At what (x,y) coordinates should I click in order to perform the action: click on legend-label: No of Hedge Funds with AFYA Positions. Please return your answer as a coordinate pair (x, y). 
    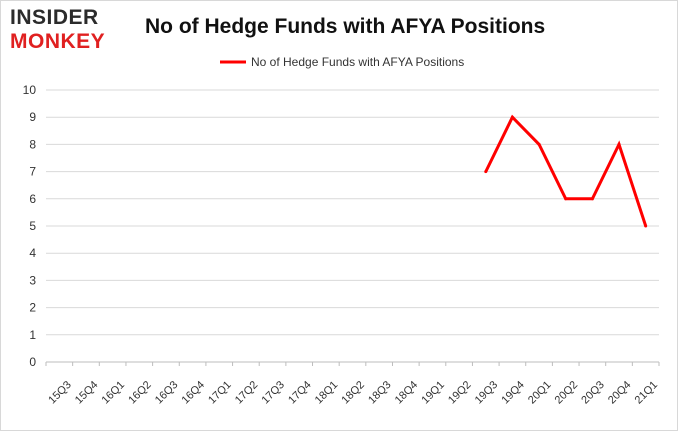
    Looking at the image, I should click on (357, 62).